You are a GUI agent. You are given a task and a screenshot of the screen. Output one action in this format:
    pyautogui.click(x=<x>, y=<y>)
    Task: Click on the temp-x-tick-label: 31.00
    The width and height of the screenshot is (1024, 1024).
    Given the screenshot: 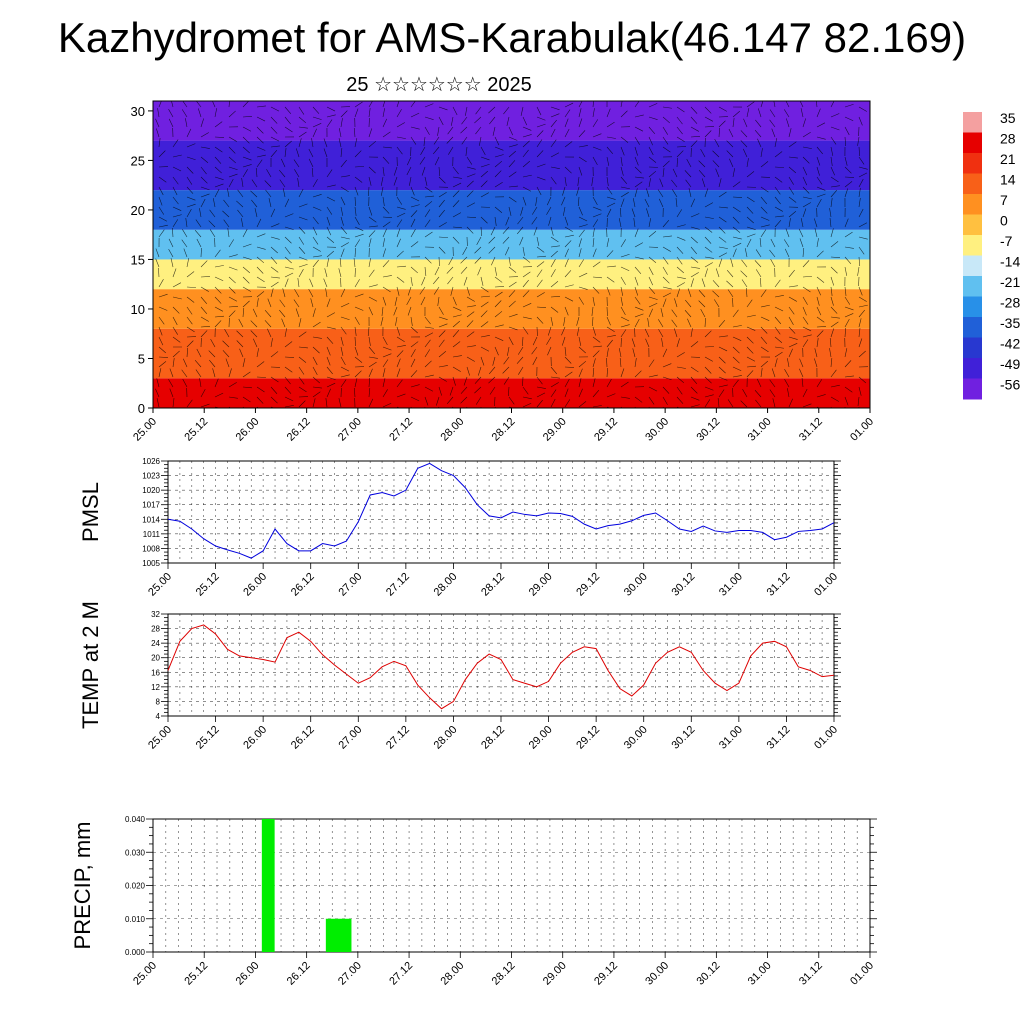 What is the action you would take?
    pyautogui.click(x=731, y=738)
    